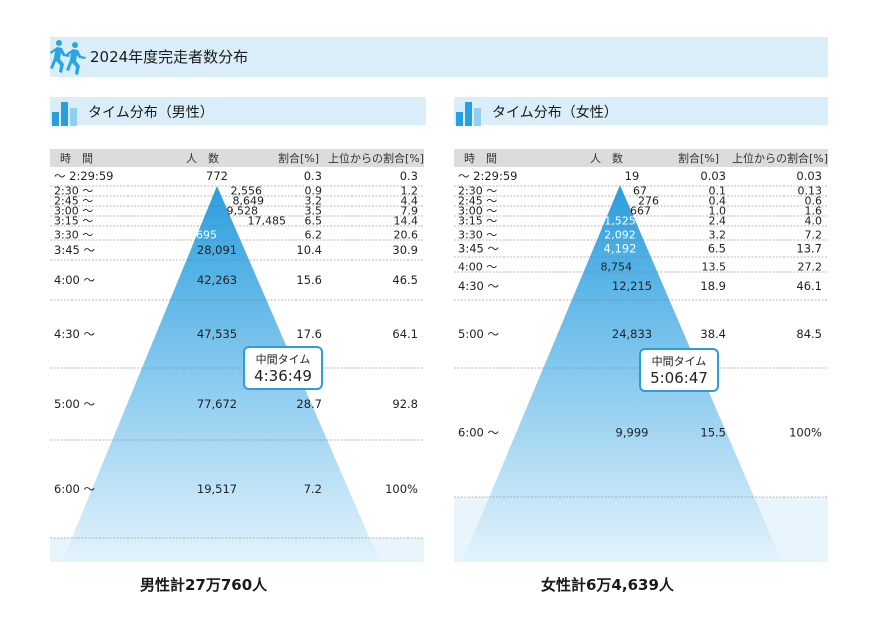  I want to click on cumulative-value: 0.13, so click(810, 191).